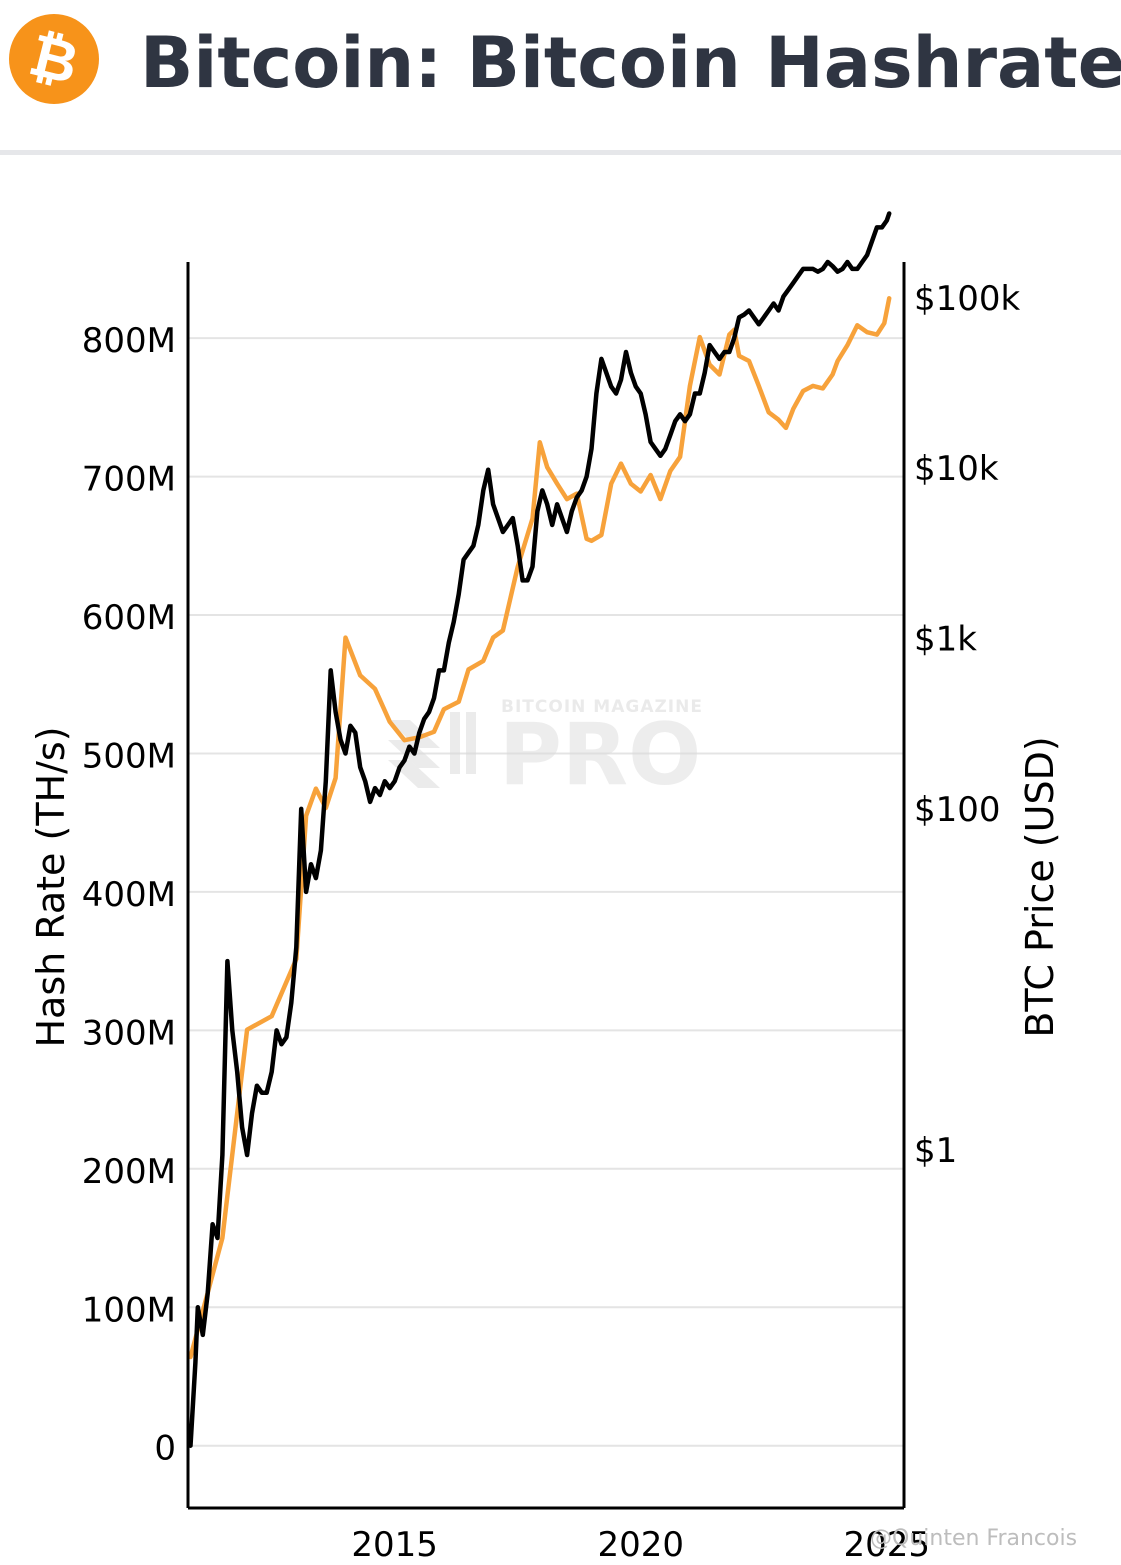 This screenshot has width=1121, height=1565. What do you see at coordinates (129, 1310) in the screenshot?
I see `y-tick-label: 100M` at bounding box center [129, 1310].